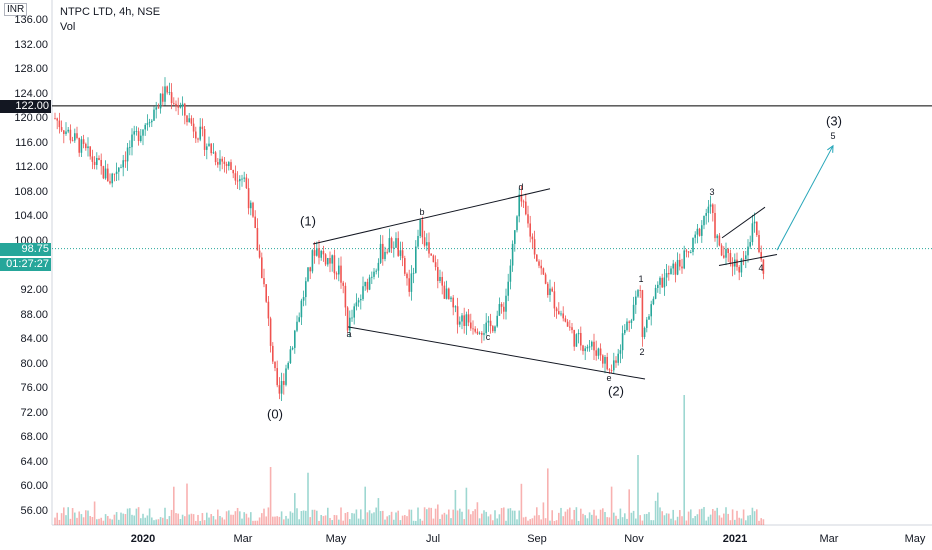 This screenshot has height=550, width=932. I want to click on currency-badge: INR, so click(16, 9).